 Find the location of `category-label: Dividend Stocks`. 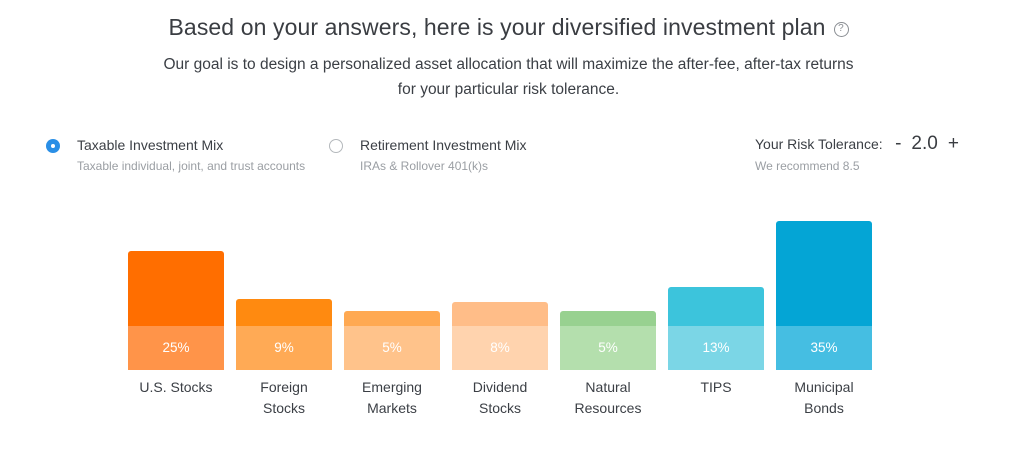

category-label: Dividend Stocks is located at coordinates (500, 398).